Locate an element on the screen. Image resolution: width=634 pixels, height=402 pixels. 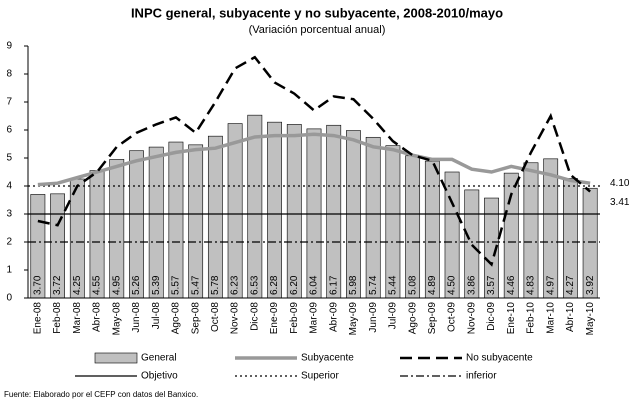
x-tick-label: Feb-09 is located at coordinates (294, 318).